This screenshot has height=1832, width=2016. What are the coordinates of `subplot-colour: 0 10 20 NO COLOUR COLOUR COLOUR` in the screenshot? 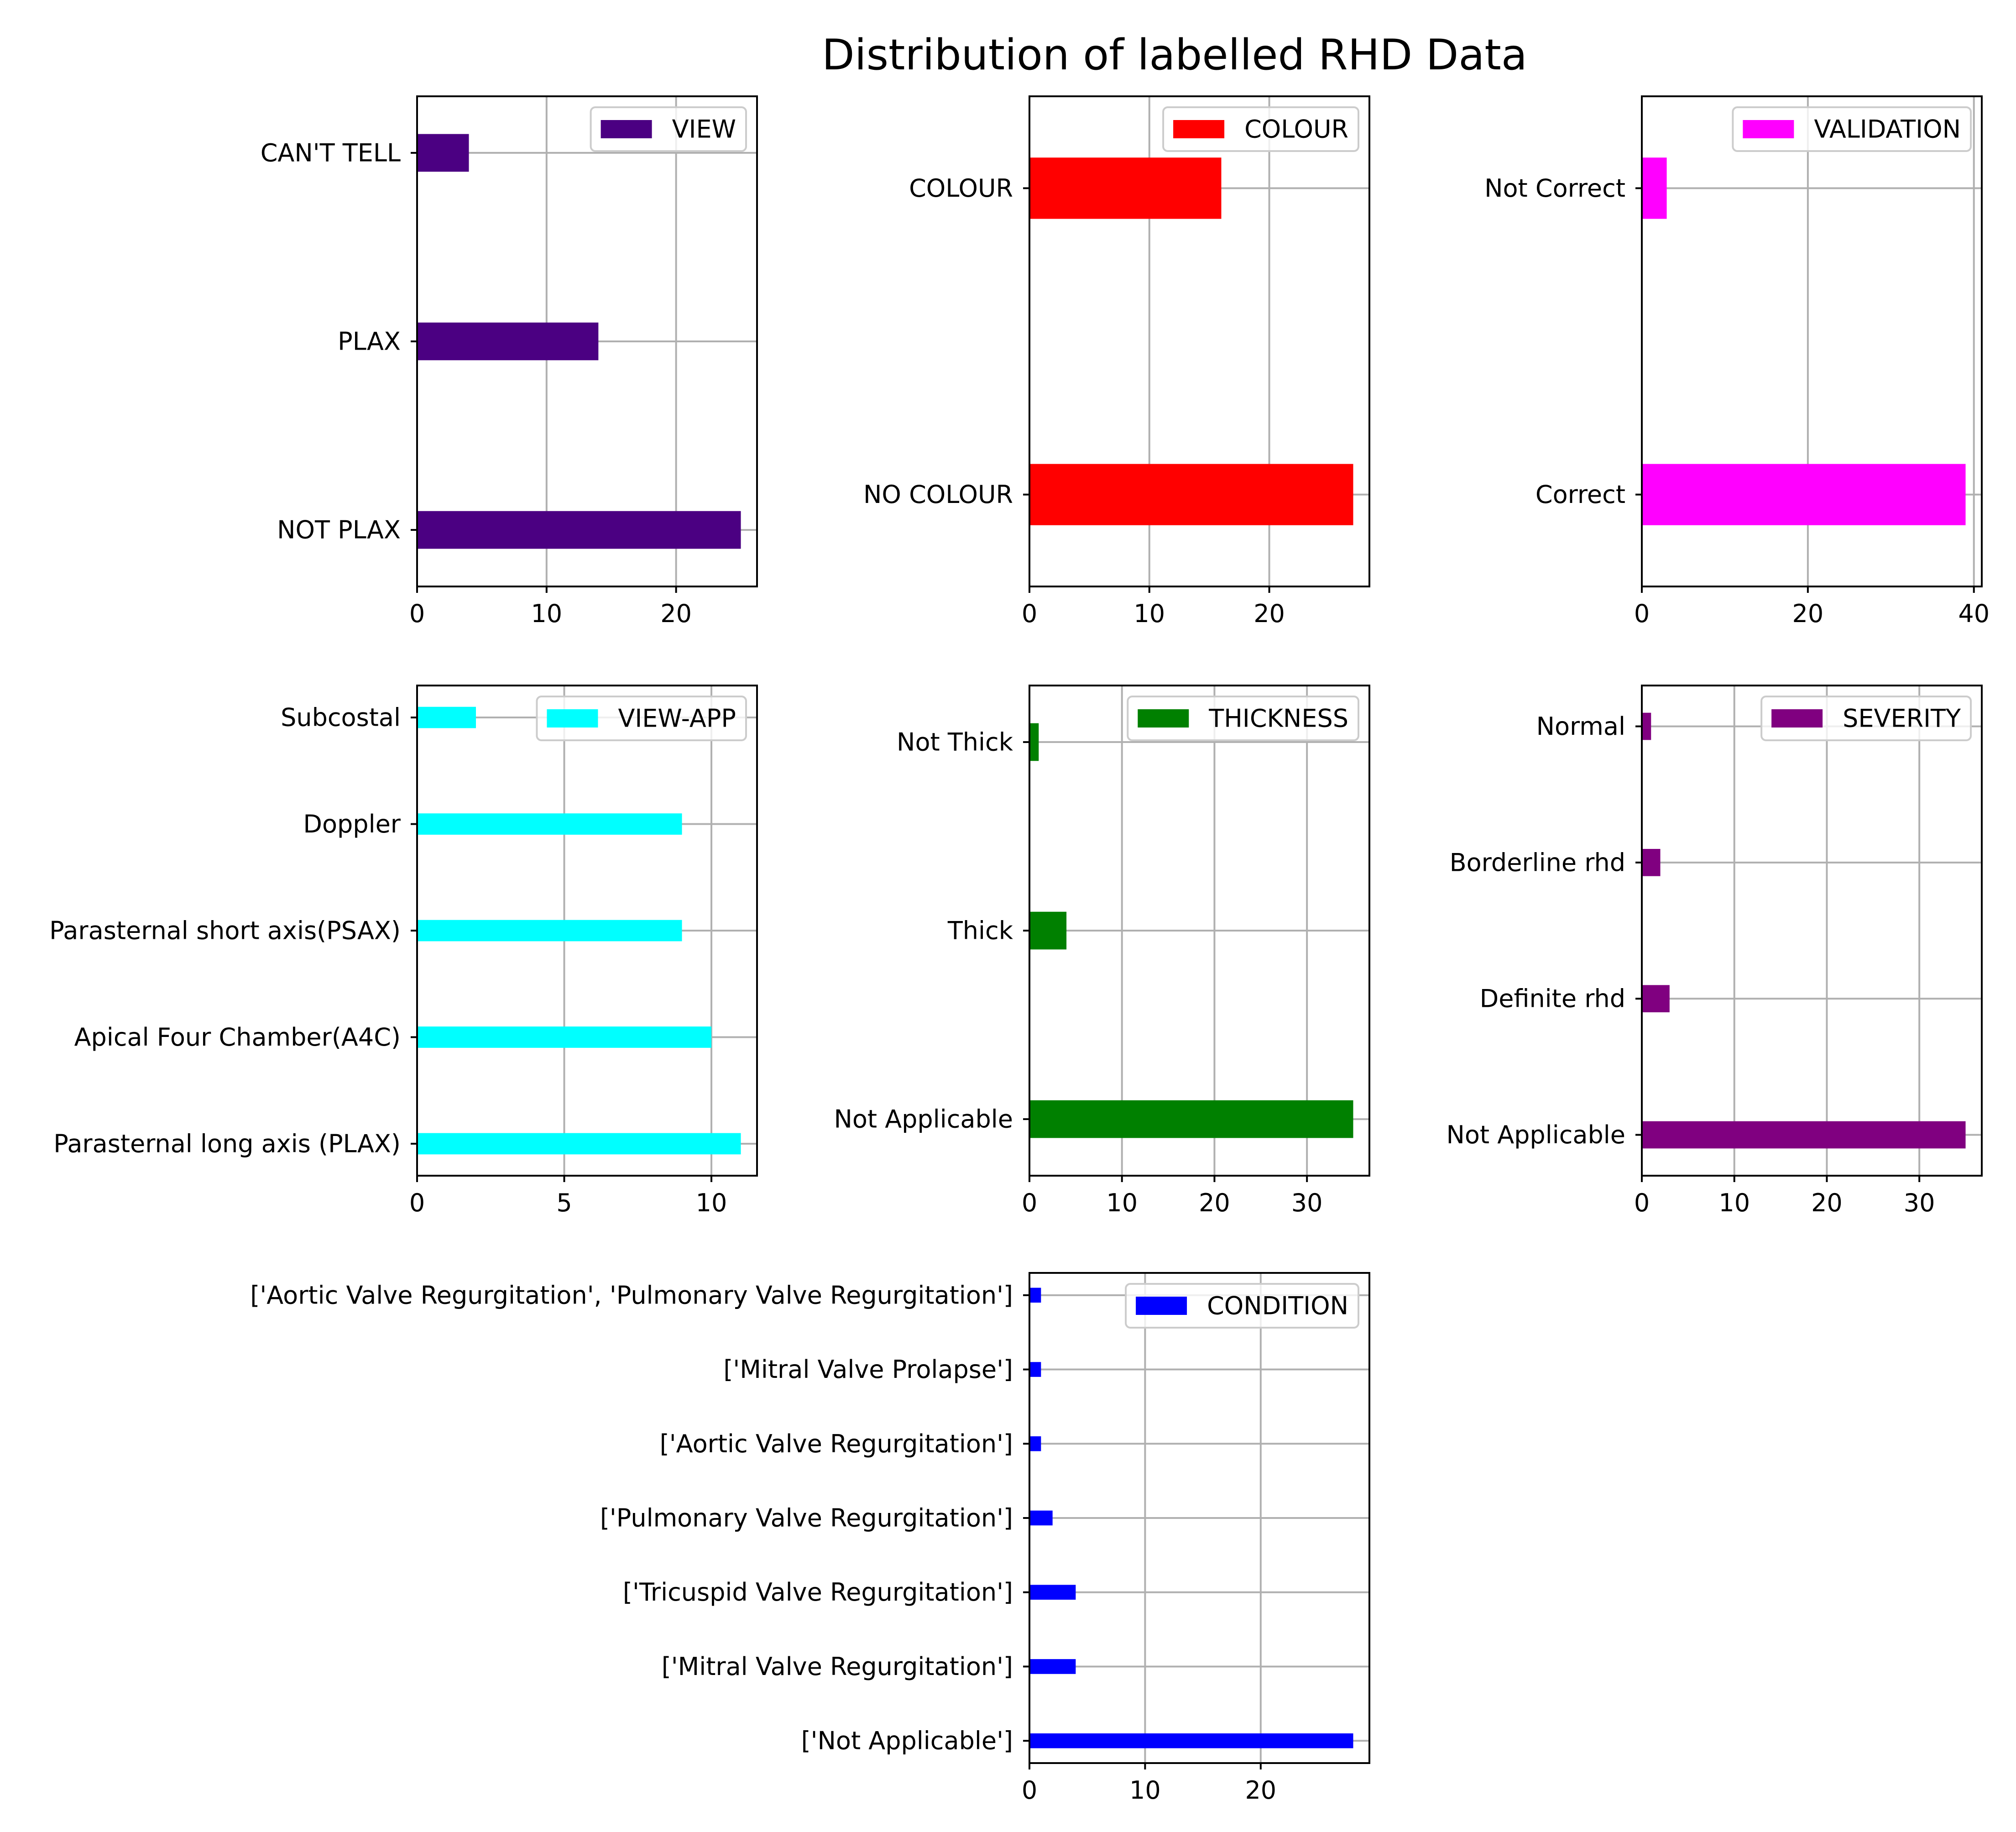 It's located at (1116, 361).